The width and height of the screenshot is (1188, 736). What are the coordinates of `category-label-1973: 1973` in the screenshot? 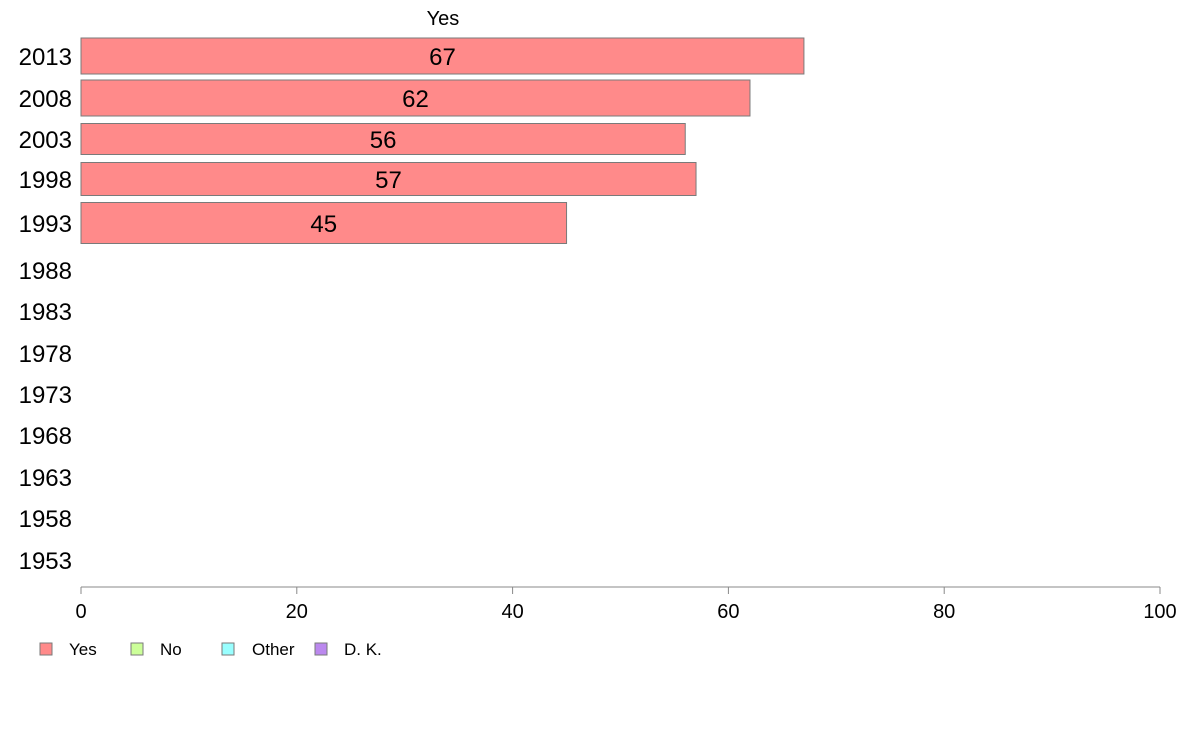 It's located at (45, 395).